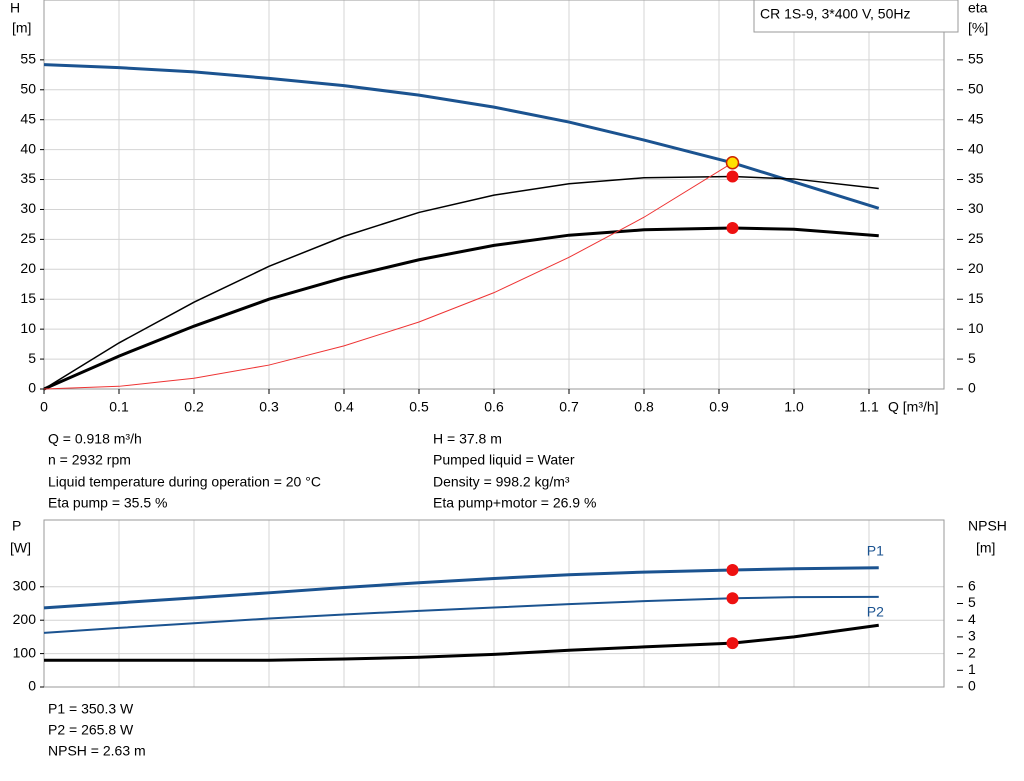  What do you see at coordinates (976, 88) in the screenshot?
I see `y2-tick-label: 50` at bounding box center [976, 88].